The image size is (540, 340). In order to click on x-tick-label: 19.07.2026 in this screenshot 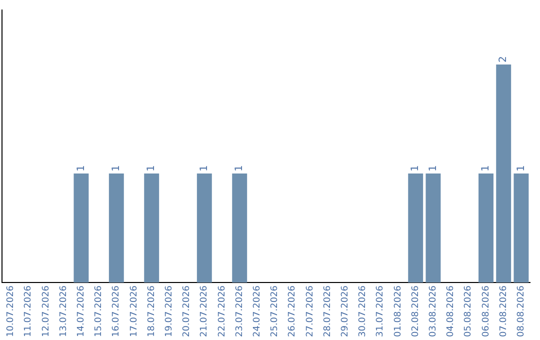, I will do `click(169, 311)`.